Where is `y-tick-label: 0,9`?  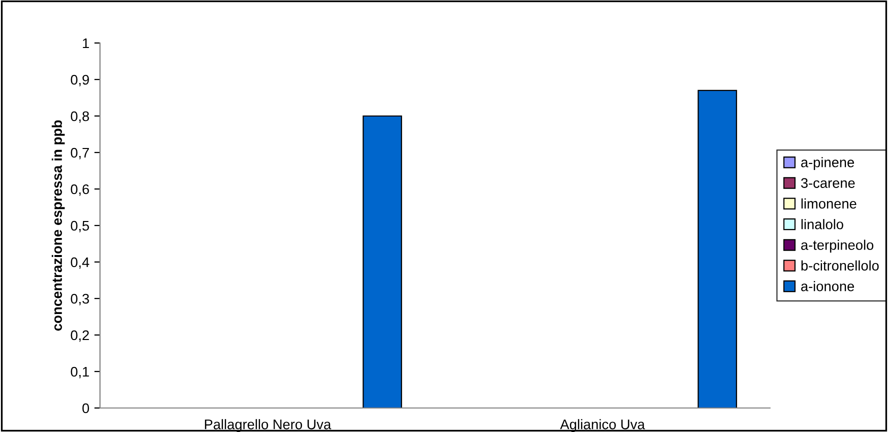 y-tick-label: 0,9 is located at coordinates (79, 80).